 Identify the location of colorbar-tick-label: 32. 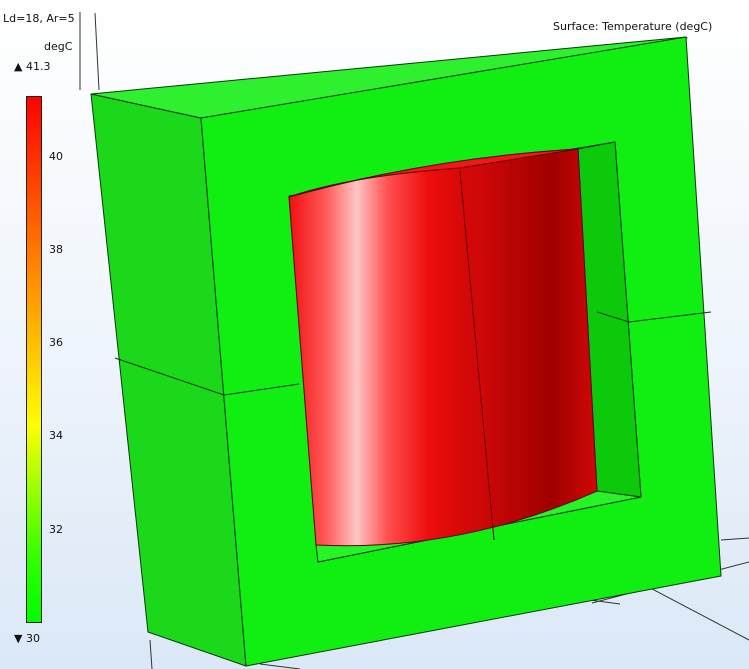
(56, 529).